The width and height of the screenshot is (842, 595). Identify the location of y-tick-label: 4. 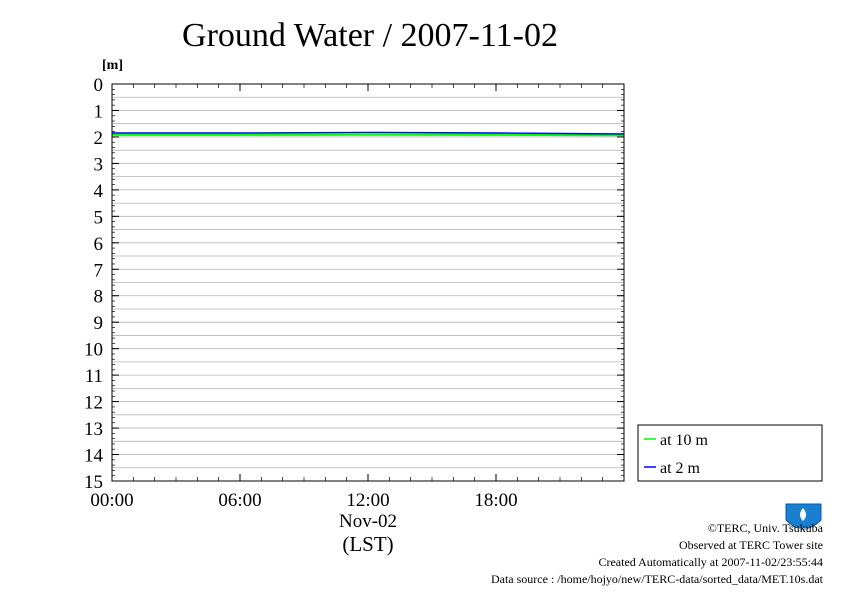
(99, 191).